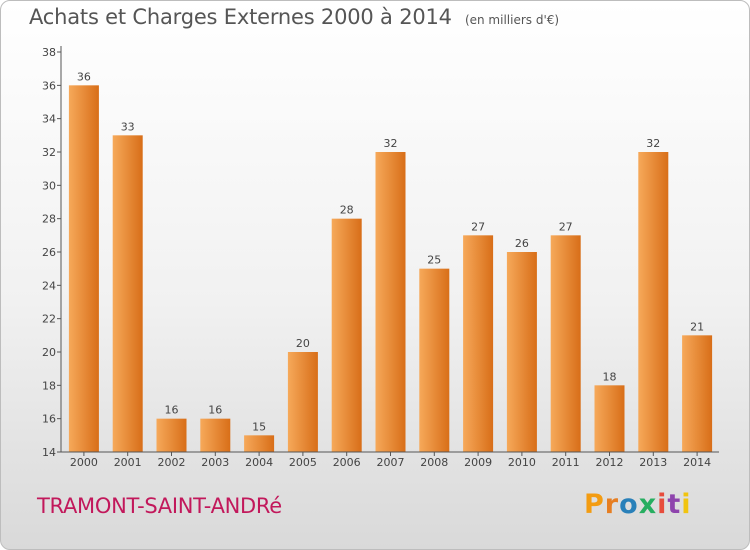 The image size is (750, 550). I want to click on chart-title-text: Achats et Charges Externes 2000 à 2014, so click(240, 17).